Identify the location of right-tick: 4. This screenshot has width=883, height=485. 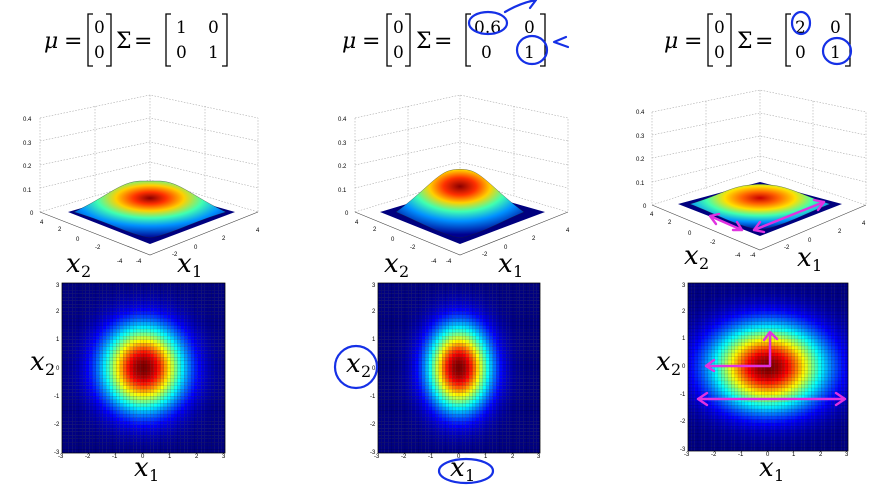
(258, 231).